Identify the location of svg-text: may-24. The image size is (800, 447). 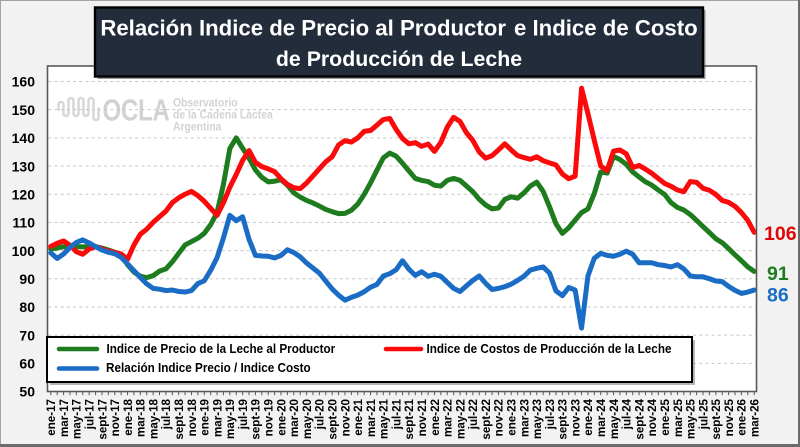
(614, 418).